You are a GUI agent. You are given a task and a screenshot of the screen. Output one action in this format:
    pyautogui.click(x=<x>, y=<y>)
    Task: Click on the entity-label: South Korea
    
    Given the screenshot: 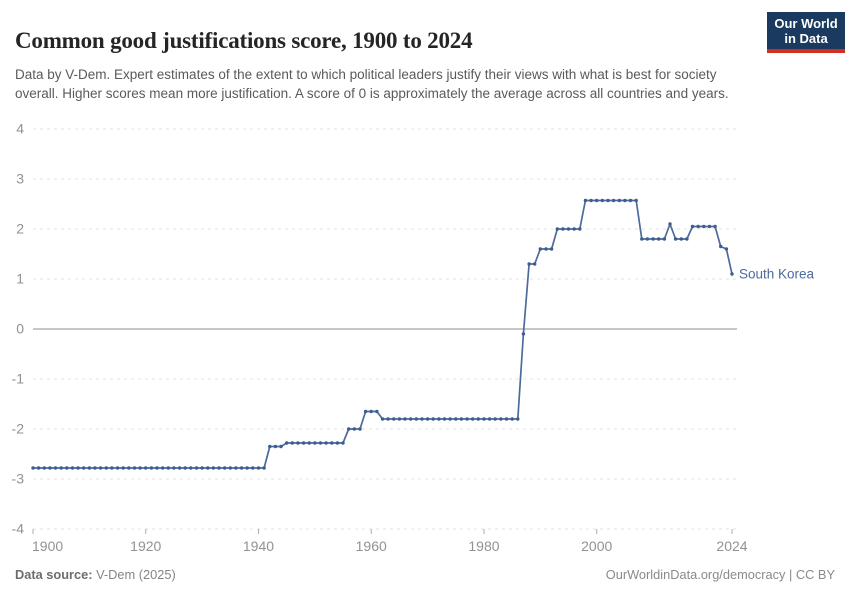 What is the action you would take?
    pyautogui.click(x=777, y=274)
    